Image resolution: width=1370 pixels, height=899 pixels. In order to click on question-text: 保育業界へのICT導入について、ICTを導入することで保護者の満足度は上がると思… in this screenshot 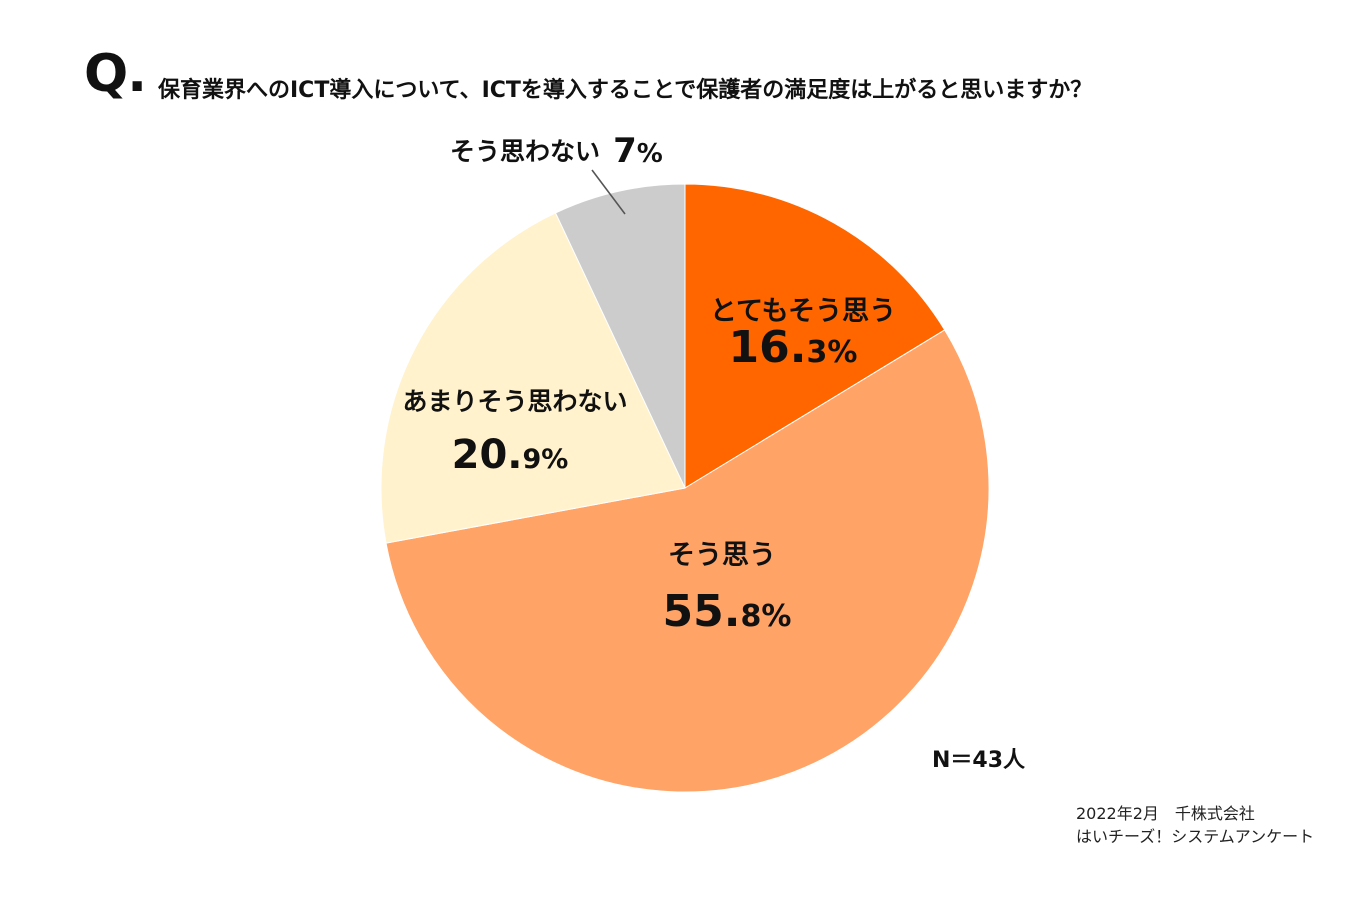, I will do `click(625, 90)`.